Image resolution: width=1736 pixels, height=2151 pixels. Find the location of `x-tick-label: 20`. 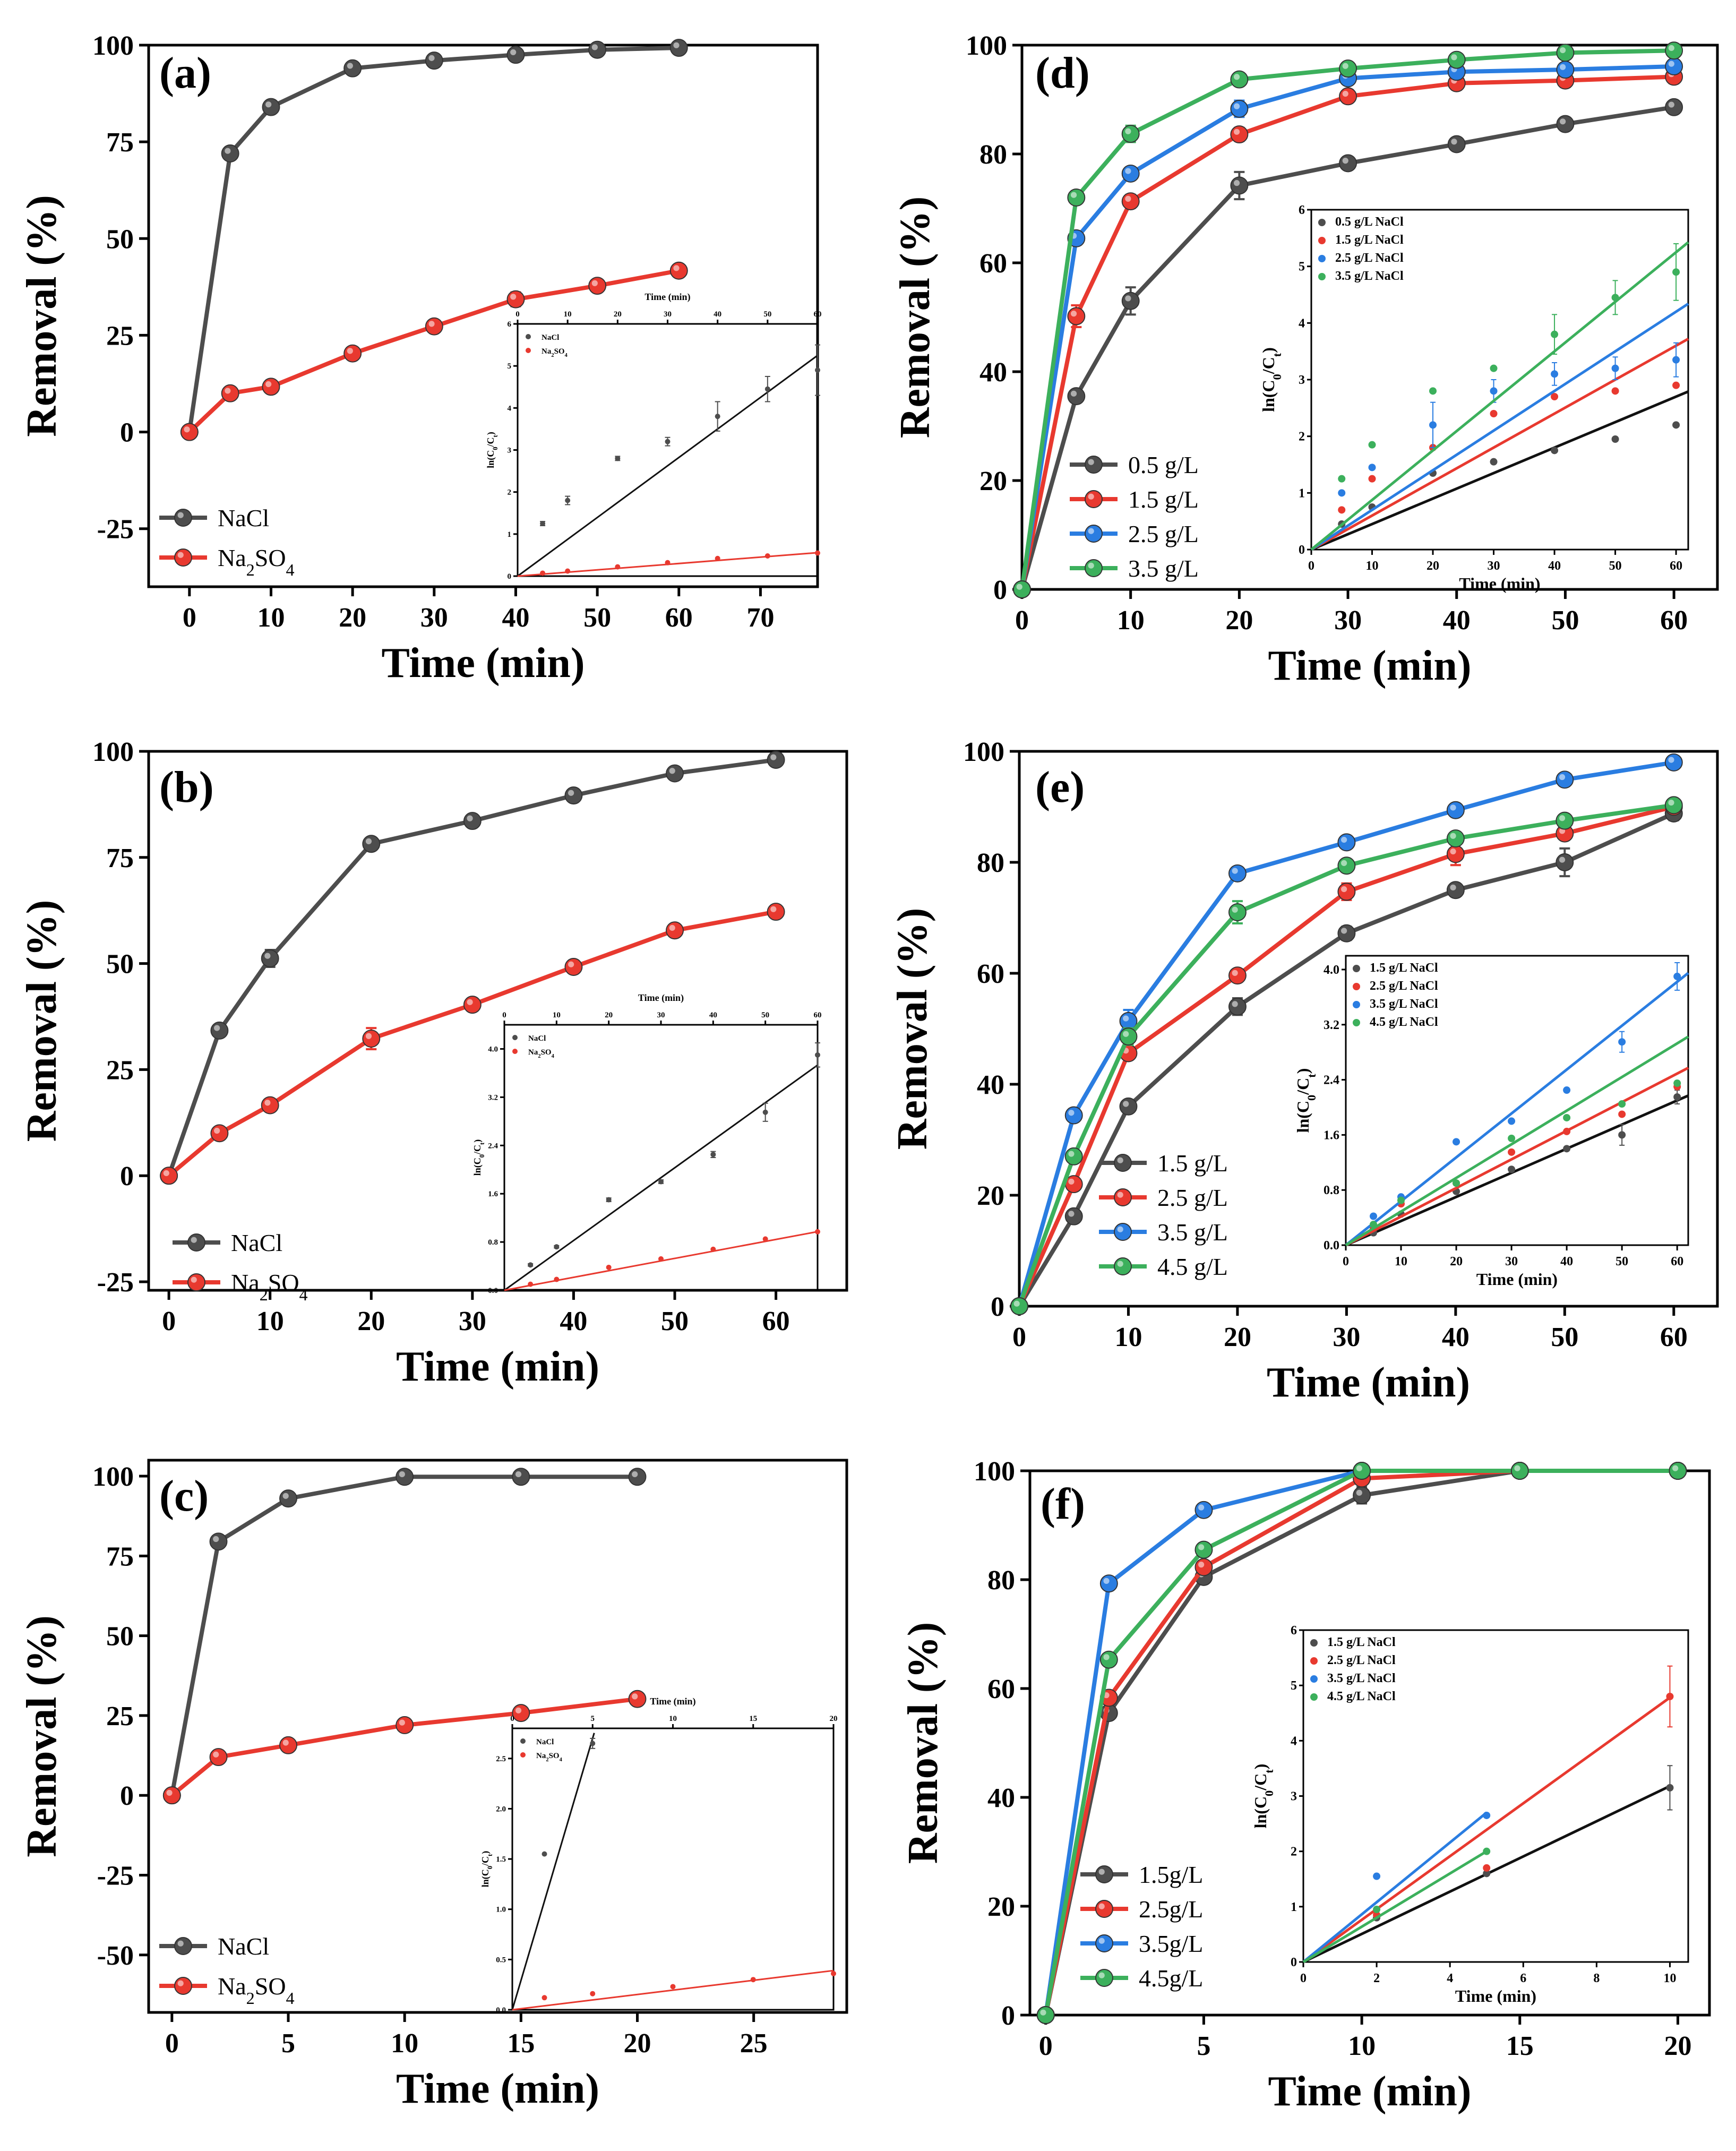

x-tick-label: 20 is located at coordinates (1239, 620).